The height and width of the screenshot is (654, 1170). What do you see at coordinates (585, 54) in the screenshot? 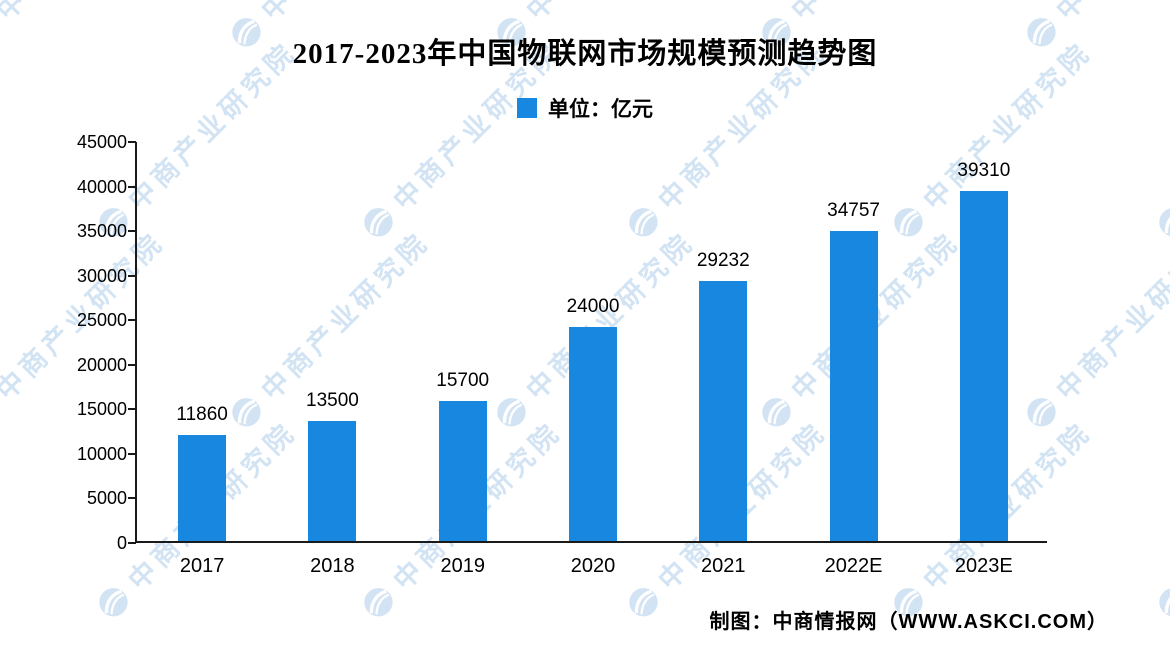
I see `chart-title: 2017-2023年中国物联网市场规模预测趋势图` at bounding box center [585, 54].